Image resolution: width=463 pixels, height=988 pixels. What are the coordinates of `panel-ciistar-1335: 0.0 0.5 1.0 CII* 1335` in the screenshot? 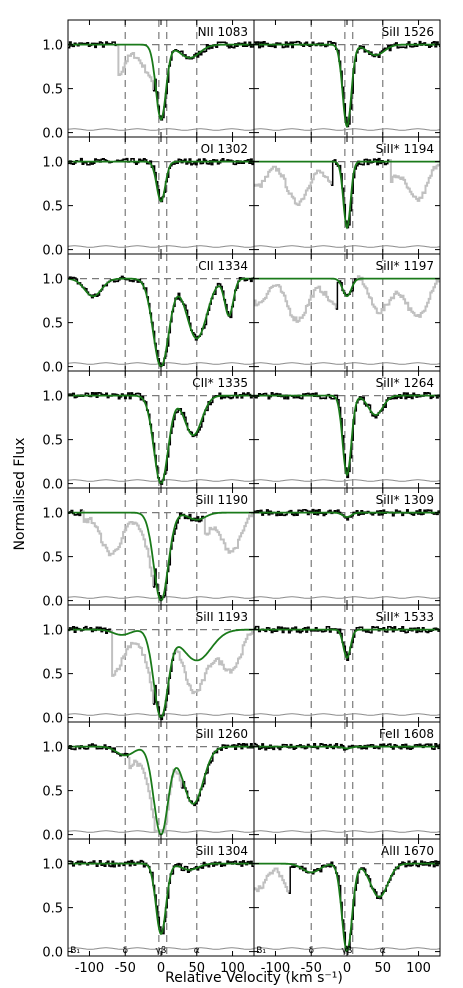 It's located at (148, 431).